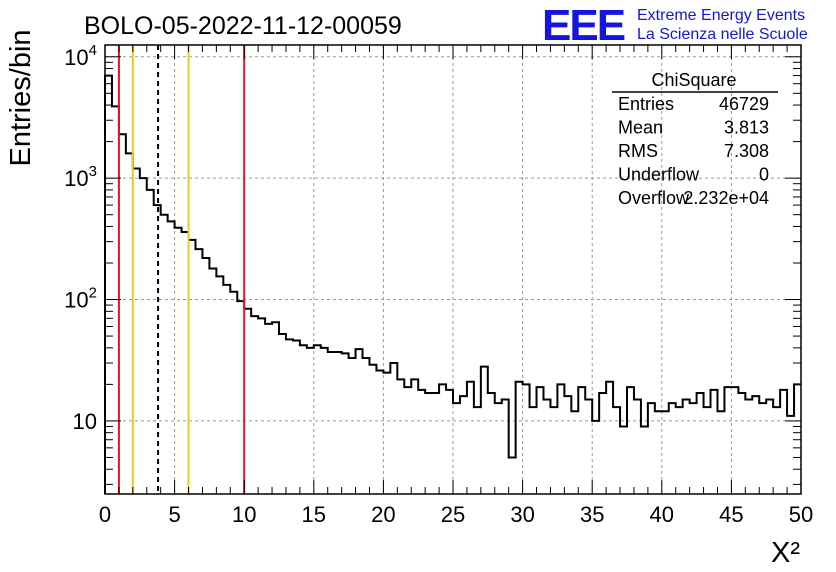 This screenshot has height=572, width=836. Describe the element at coordinates (85, 421) in the screenshot. I see `y-tick-label: 10` at that location.